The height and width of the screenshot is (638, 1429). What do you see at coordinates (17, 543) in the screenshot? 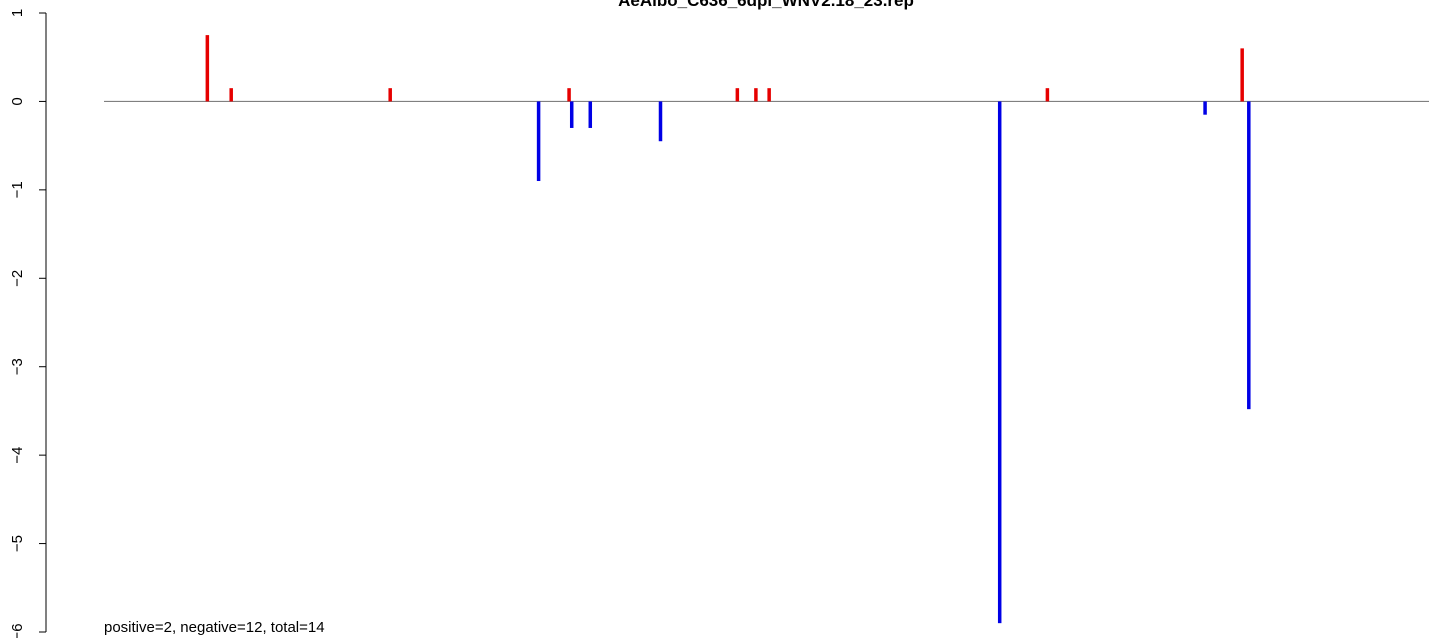
I see `y-tick-label: −5` at bounding box center [17, 543].